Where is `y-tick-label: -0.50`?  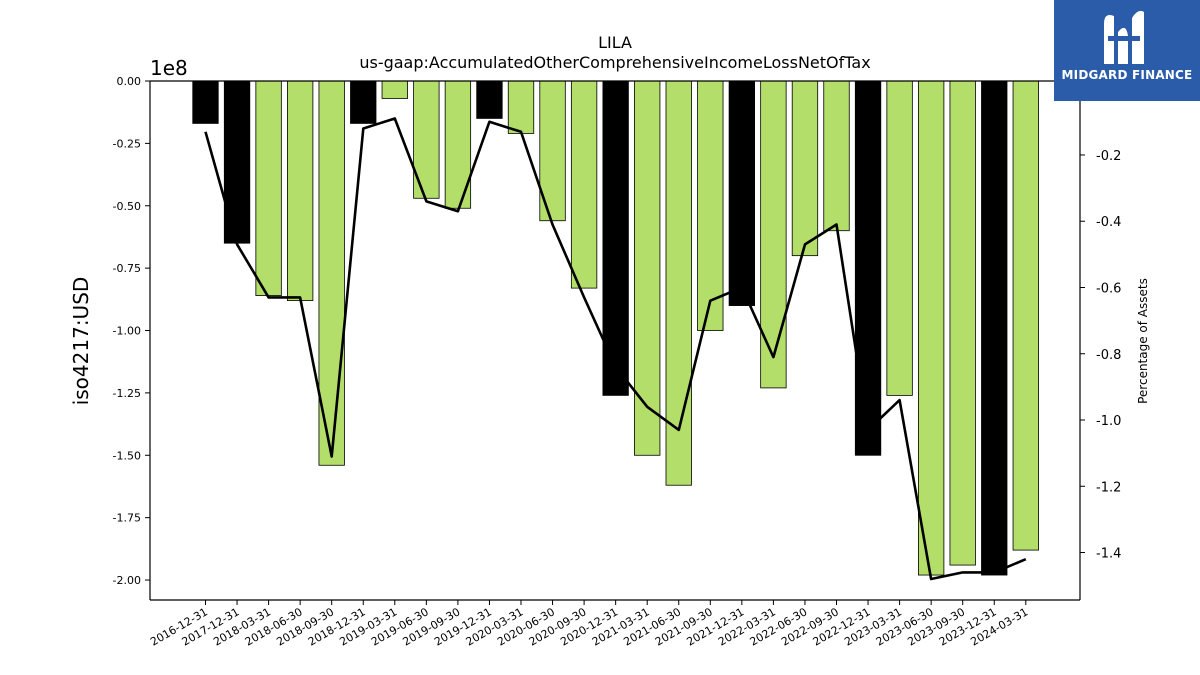
y-tick-label: -0.50 is located at coordinates (127, 206).